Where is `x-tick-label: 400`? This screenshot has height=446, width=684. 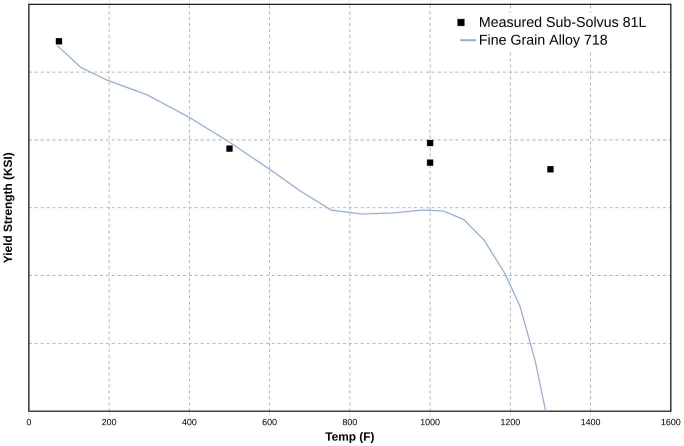 x-tick-label: 400 is located at coordinates (189, 422).